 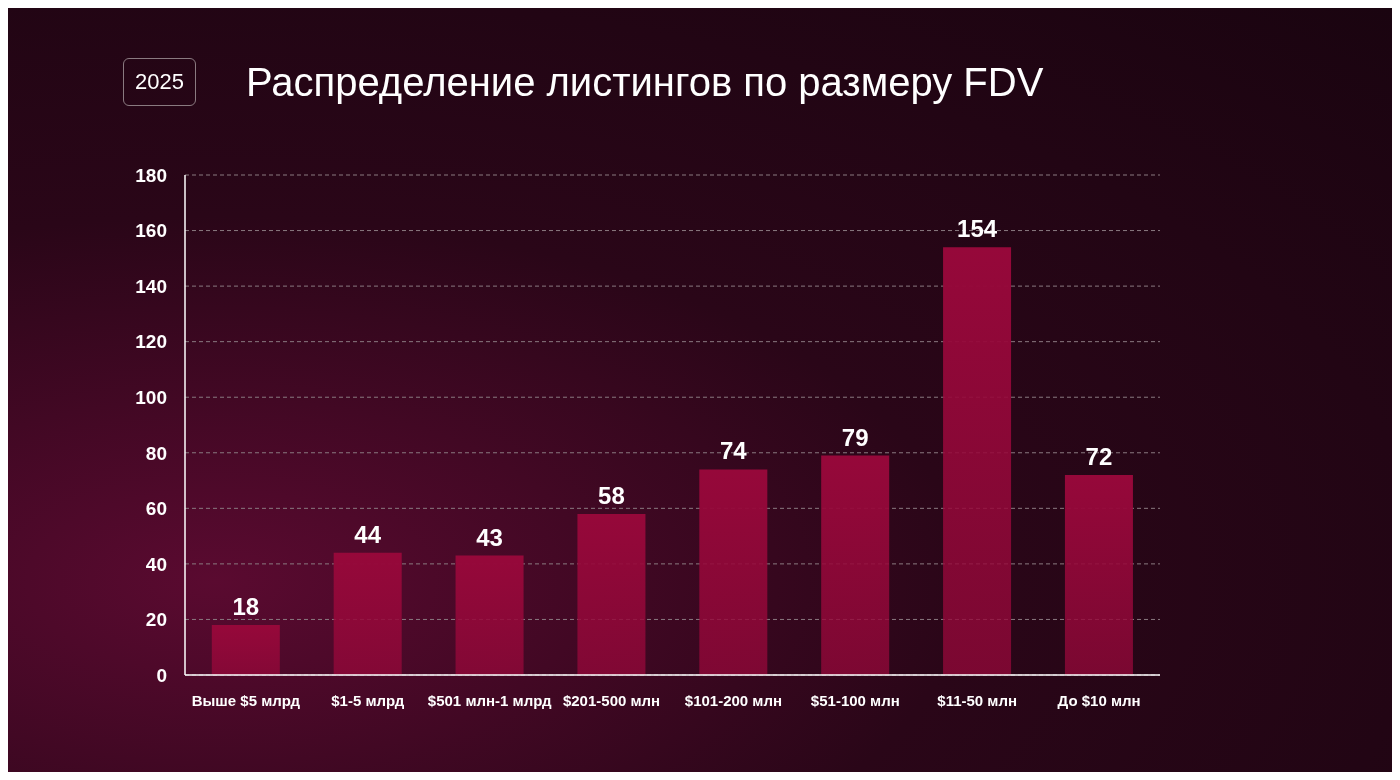 I want to click on x-tick-label: $51-100 млн, so click(x=855, y=700).